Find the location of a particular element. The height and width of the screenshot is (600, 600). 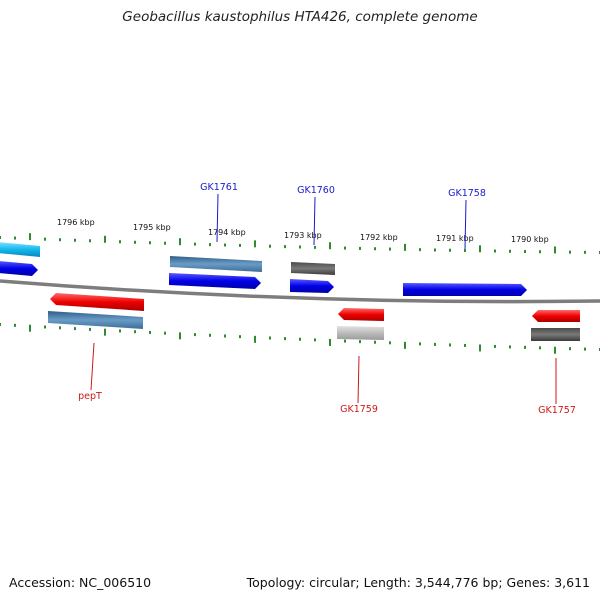

gene-feature-gk1759-light is located at coordinates (360, 333).